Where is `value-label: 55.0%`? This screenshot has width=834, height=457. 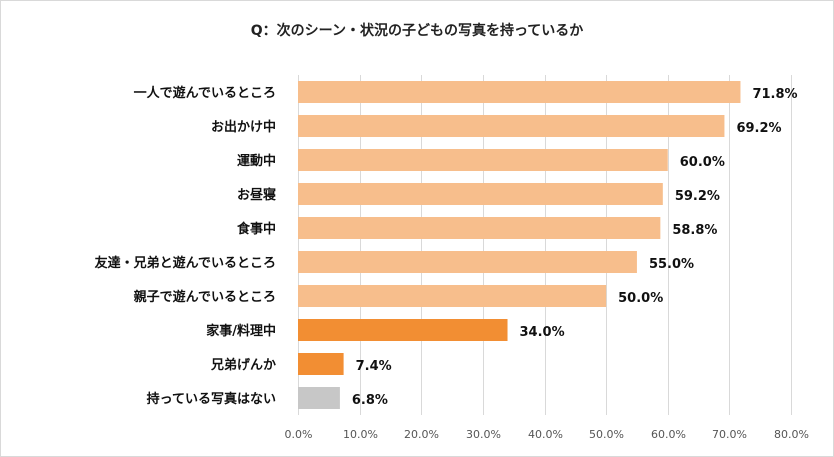 value-label: 55.0% is located at coordinates (671, 264).